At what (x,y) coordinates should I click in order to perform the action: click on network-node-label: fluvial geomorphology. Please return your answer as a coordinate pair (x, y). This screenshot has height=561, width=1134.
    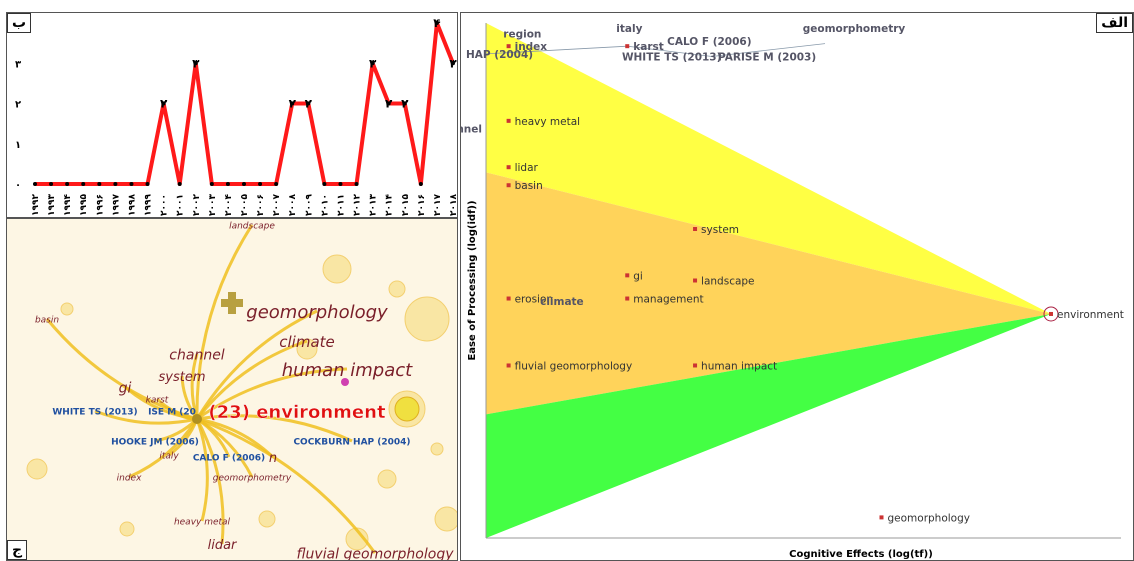
    Looking at the image, I should click on (376, 554).